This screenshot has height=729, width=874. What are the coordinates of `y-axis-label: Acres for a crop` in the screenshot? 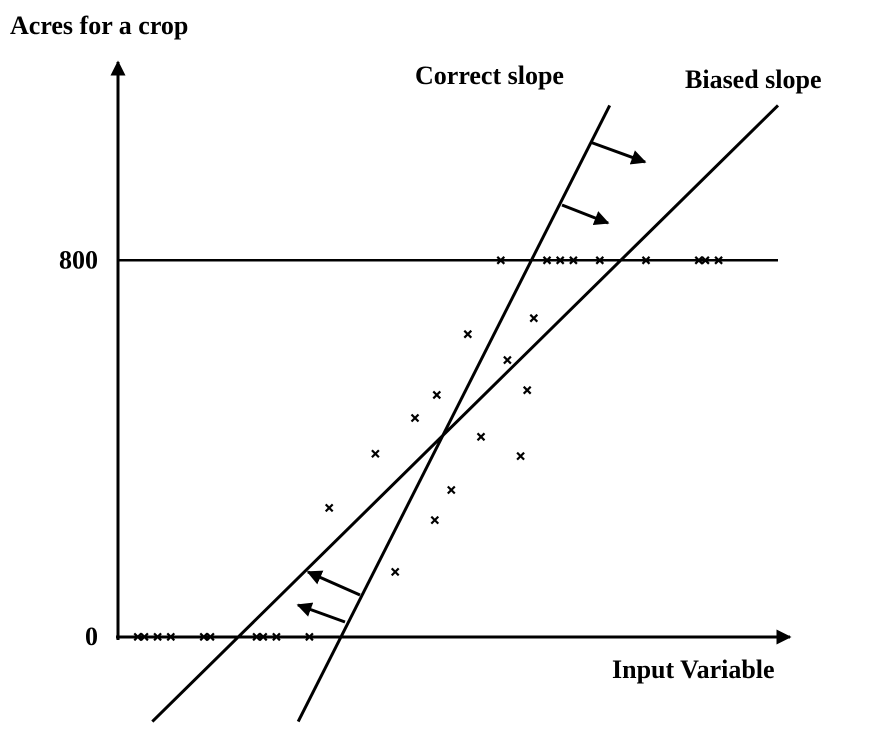 It's located at (99, 25).